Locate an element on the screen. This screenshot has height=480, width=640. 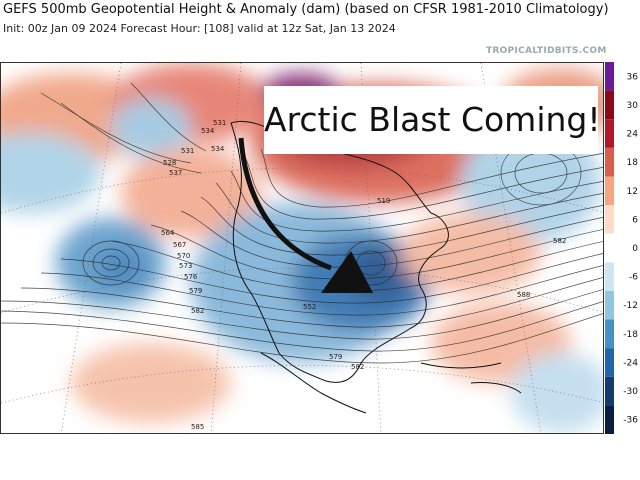
colorbar-tick-label: 12 is located at coordinates (632, 192).